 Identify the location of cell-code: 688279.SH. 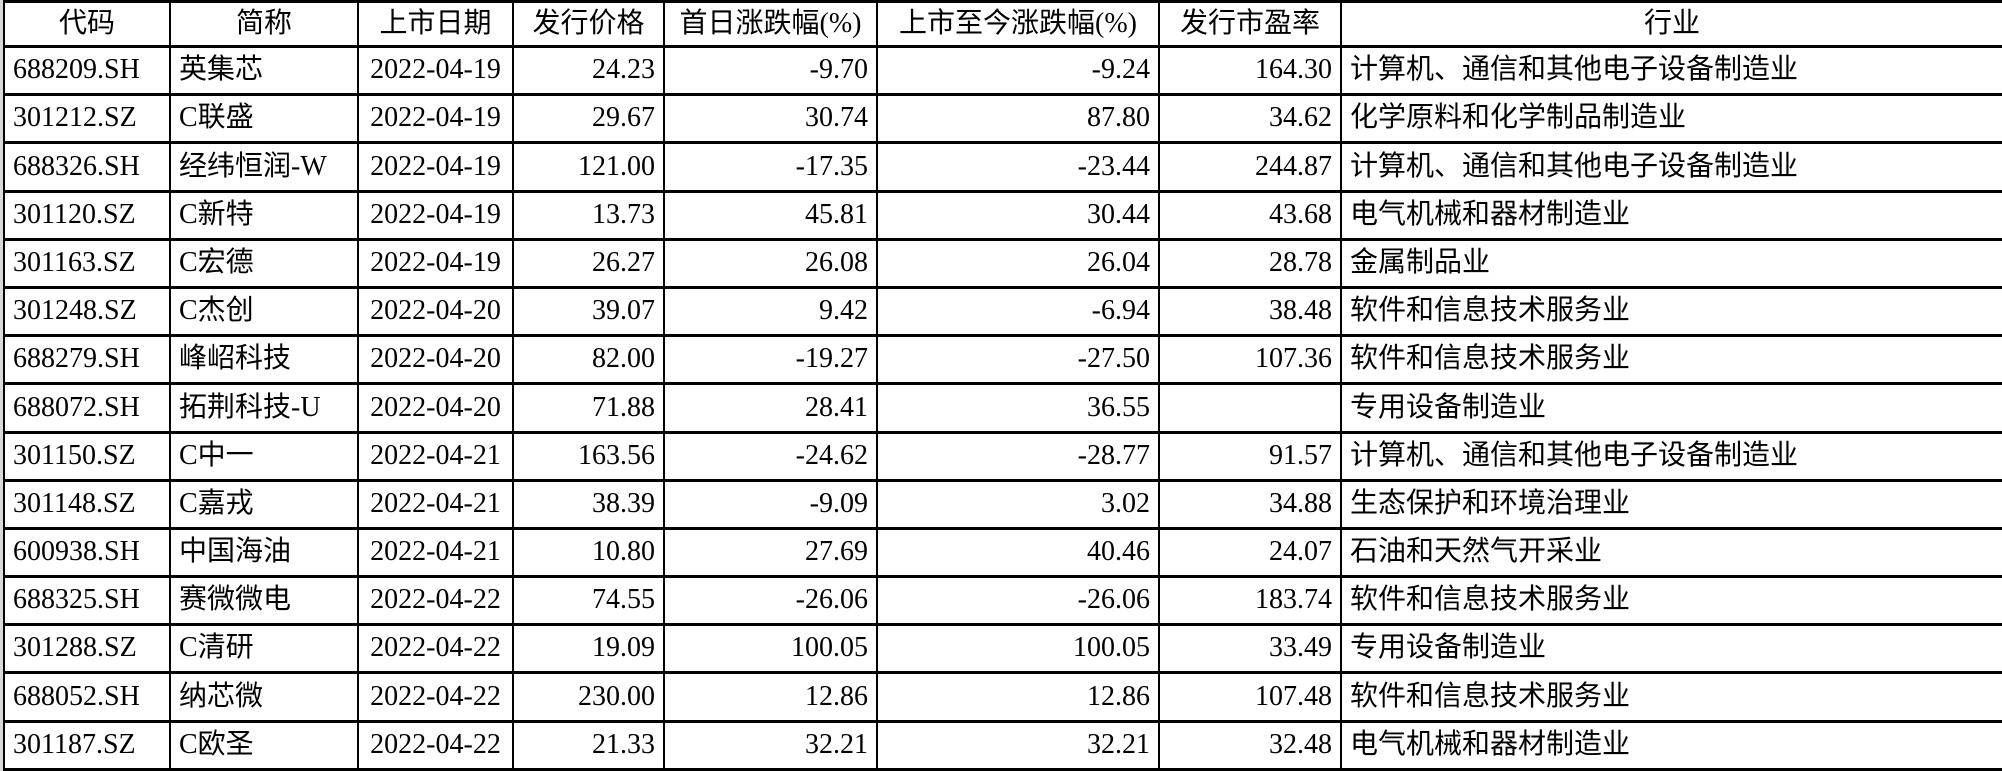
(87, 360).